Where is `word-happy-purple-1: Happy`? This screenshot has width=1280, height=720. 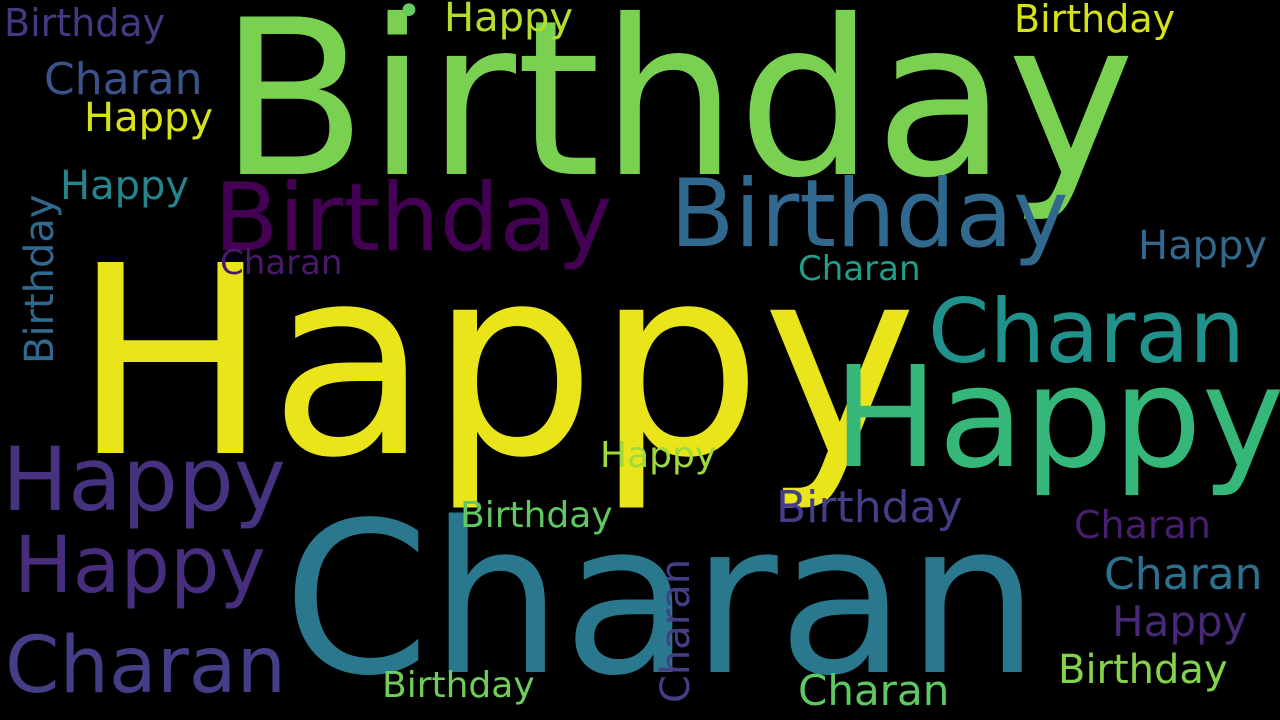 word-happy-purple-1: Happy is located at coordinates (144, 479).